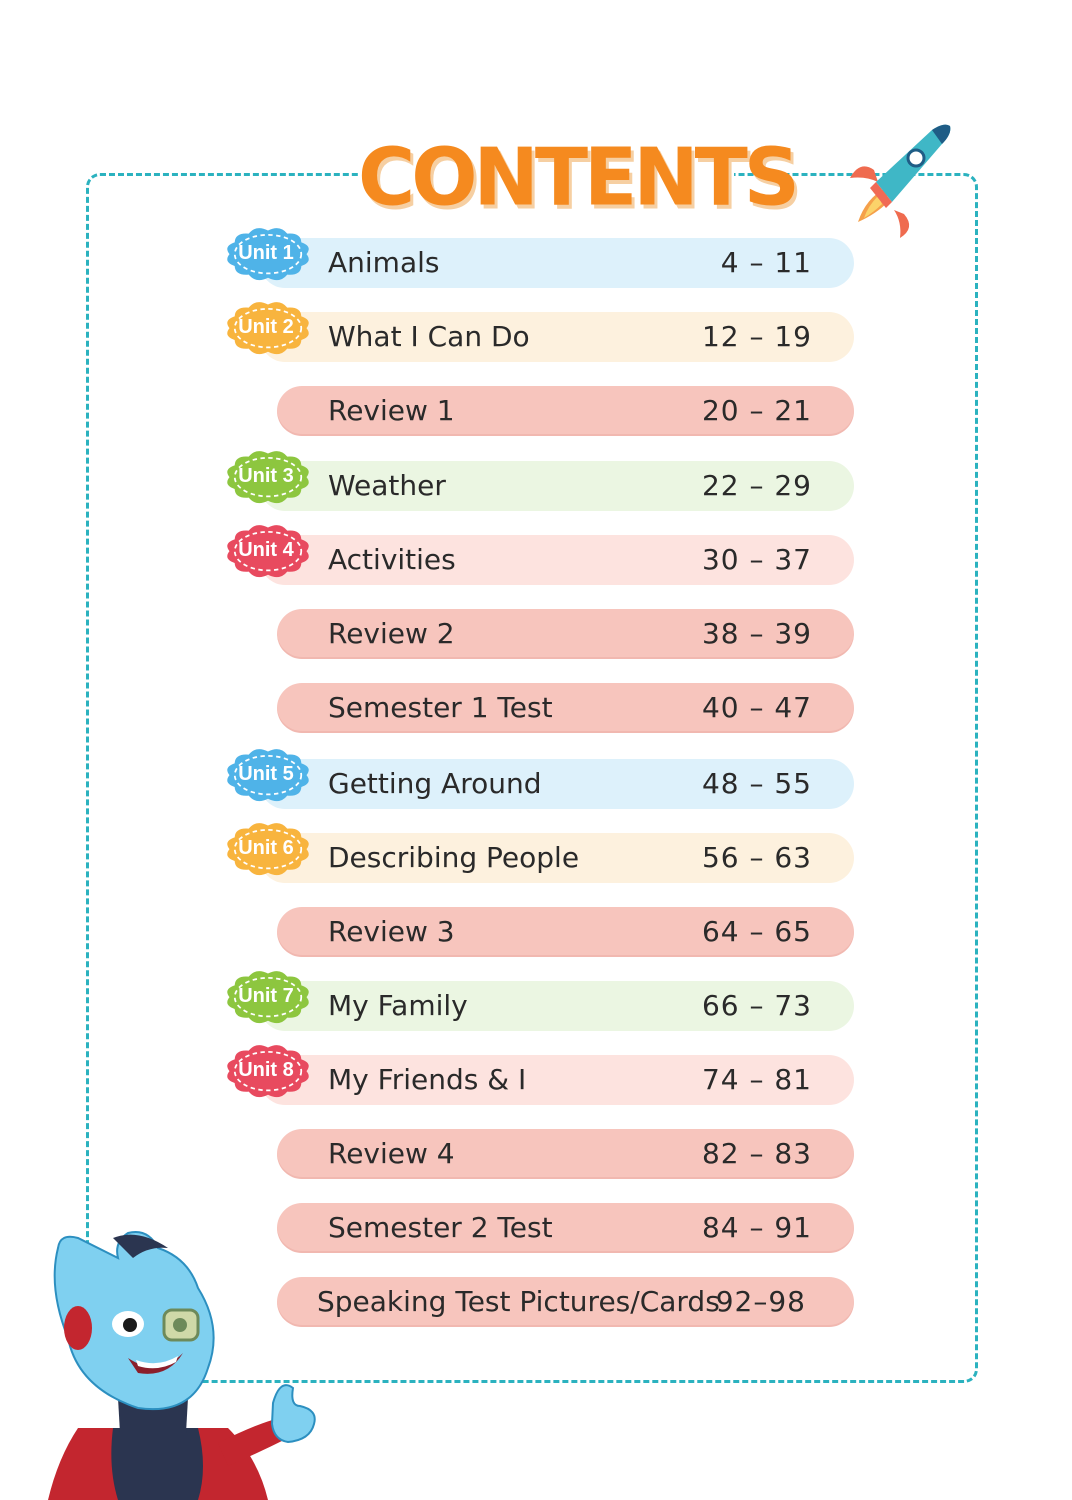  Describe the element at coordinates (756, 336) in the screenshot. I see `entry-pages: 12 – 19` at that location.